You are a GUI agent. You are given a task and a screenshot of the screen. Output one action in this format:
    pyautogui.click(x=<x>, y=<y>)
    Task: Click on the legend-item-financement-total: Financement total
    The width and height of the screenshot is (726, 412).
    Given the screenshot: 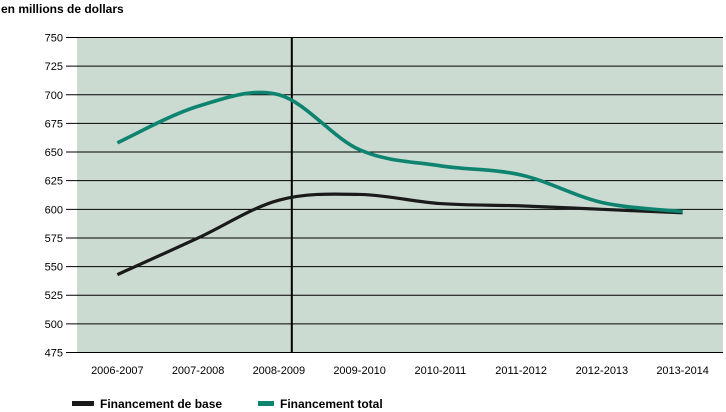 What is the action you would take?
    pyautogui.click(x=320, y=403)
    